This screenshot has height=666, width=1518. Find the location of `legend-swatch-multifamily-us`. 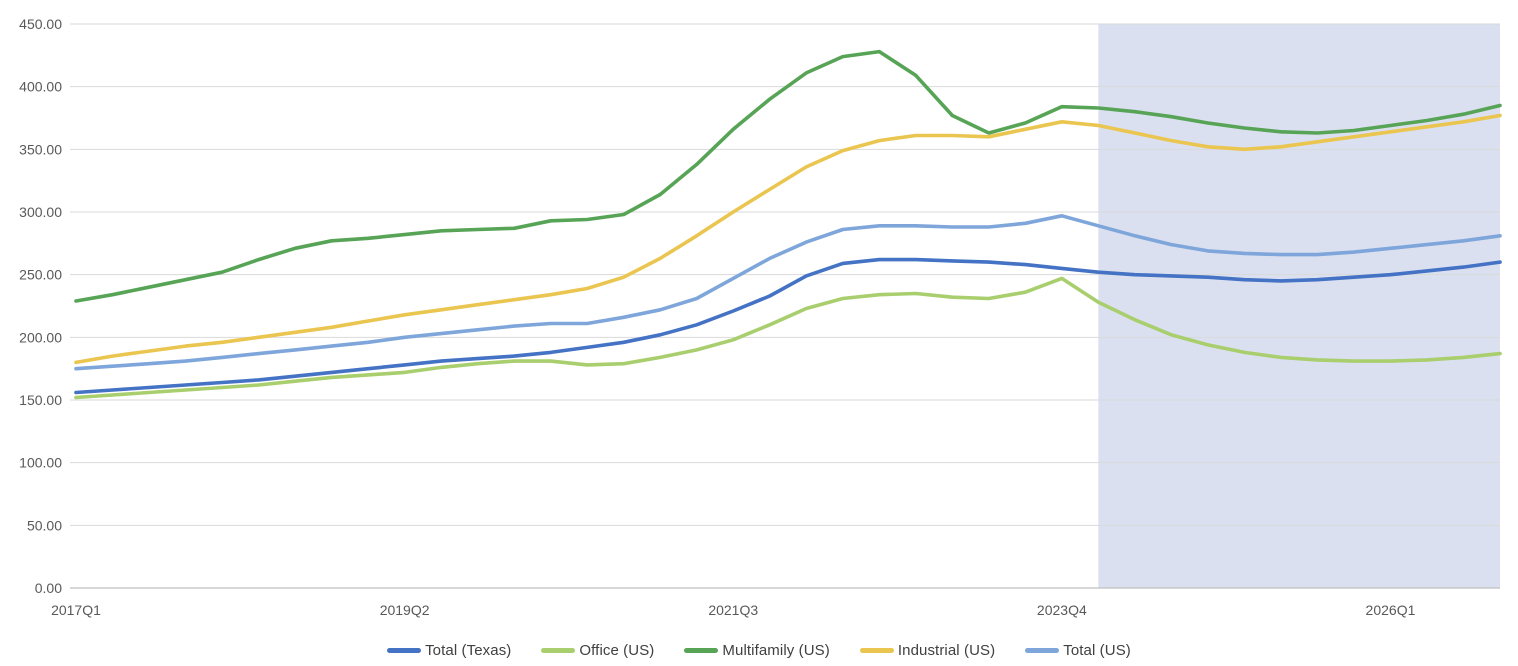

legend-swatch-multifamily-us is located at coordinates (701, 650).